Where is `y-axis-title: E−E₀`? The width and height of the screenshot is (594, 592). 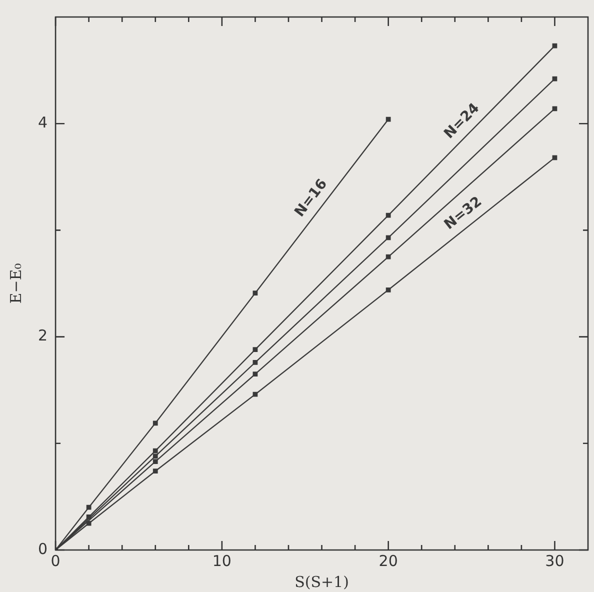
y-axis-title: E−E₀ is located at coordinates (15, 283).